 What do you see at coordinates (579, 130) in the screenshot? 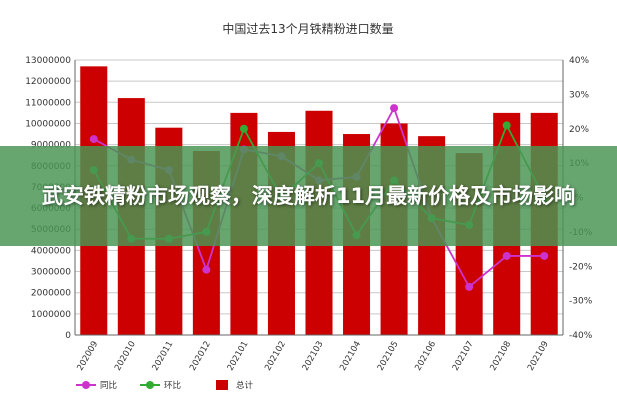
I see `y-right-tick-label: 20%` at bounding box center [579, 130].